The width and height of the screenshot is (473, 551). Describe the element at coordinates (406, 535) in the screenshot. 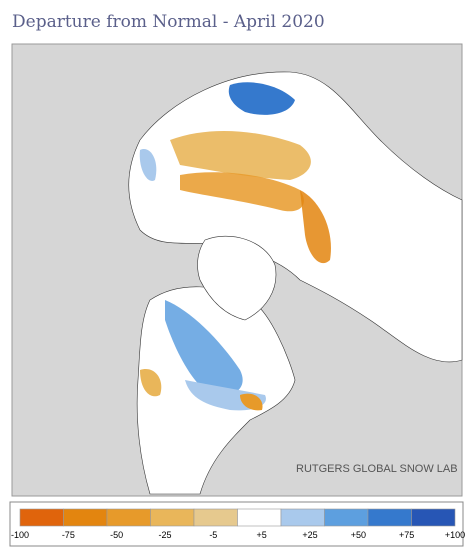

I see `legend-label: +75` at that location.